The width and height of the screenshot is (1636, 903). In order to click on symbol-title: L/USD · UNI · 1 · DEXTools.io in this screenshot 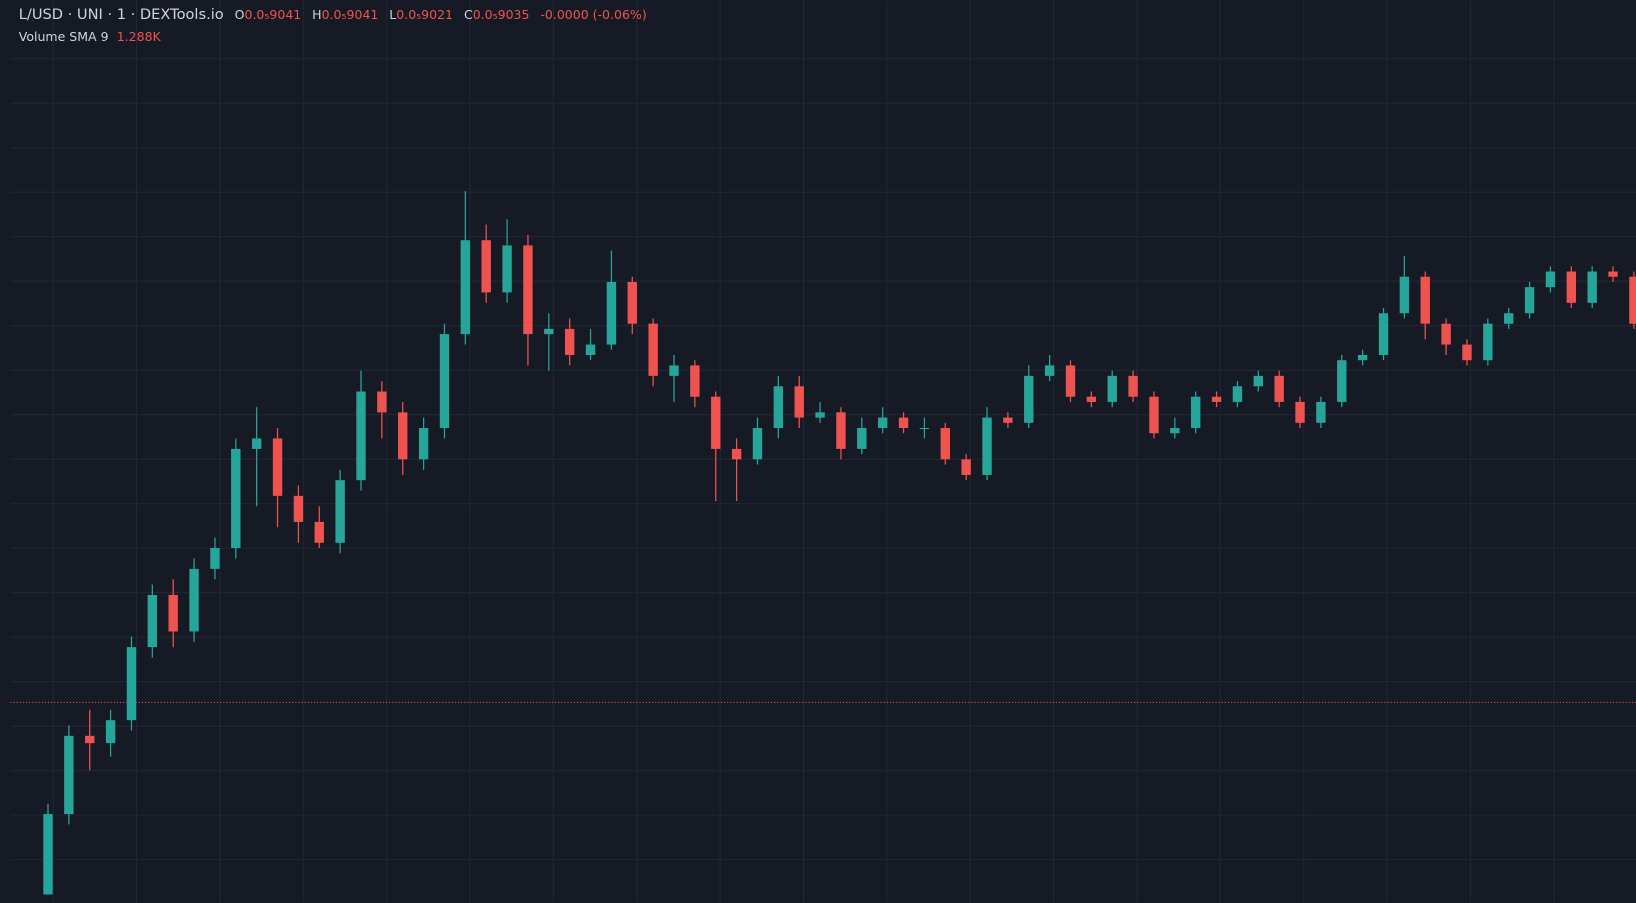, I will do `click(121, 14)`.